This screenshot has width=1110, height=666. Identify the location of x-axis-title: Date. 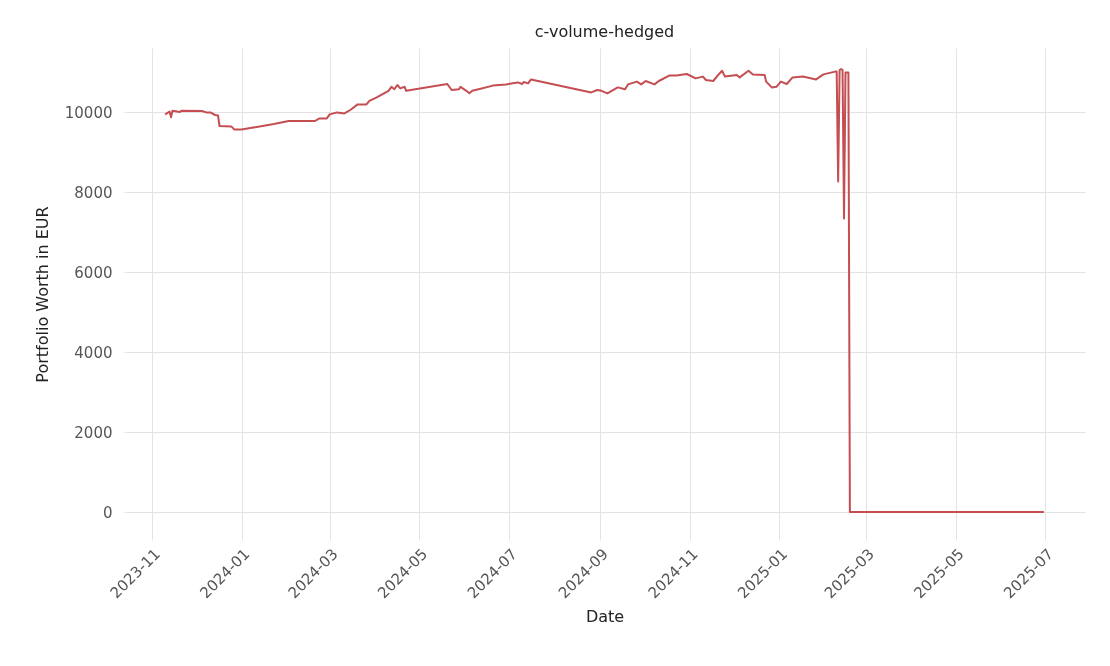
(605, 617).